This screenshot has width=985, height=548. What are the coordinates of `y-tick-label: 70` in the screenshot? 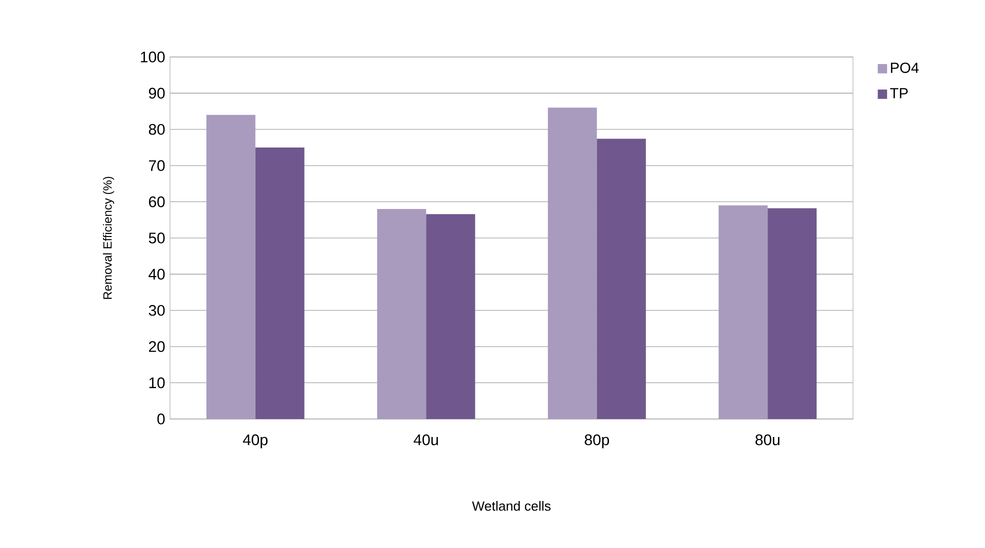 It's located at (157, 166).